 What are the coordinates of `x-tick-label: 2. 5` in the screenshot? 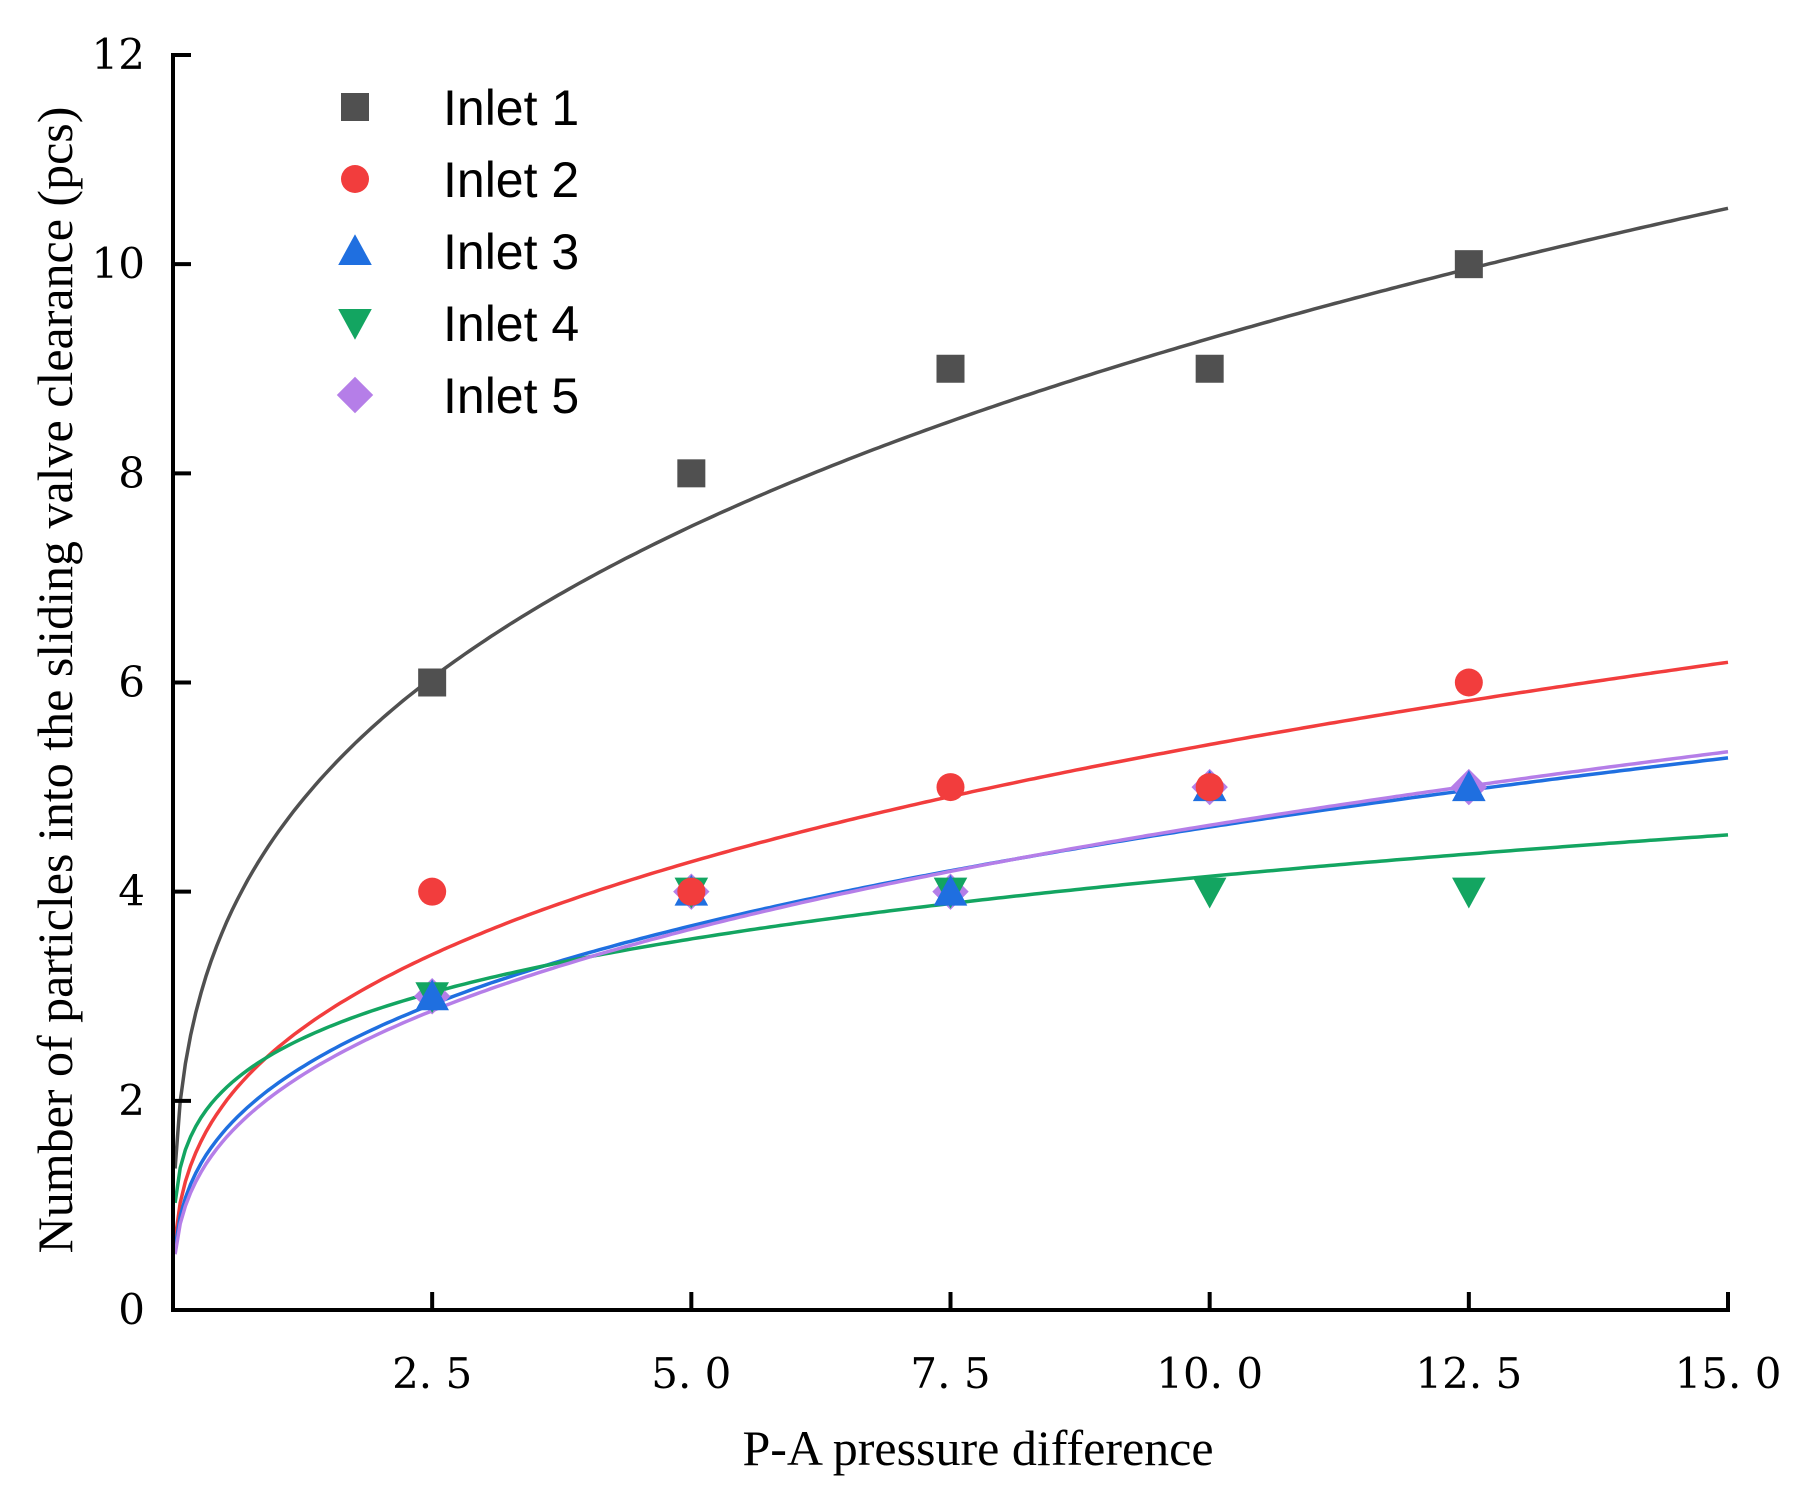 It's located at (432, 1373).